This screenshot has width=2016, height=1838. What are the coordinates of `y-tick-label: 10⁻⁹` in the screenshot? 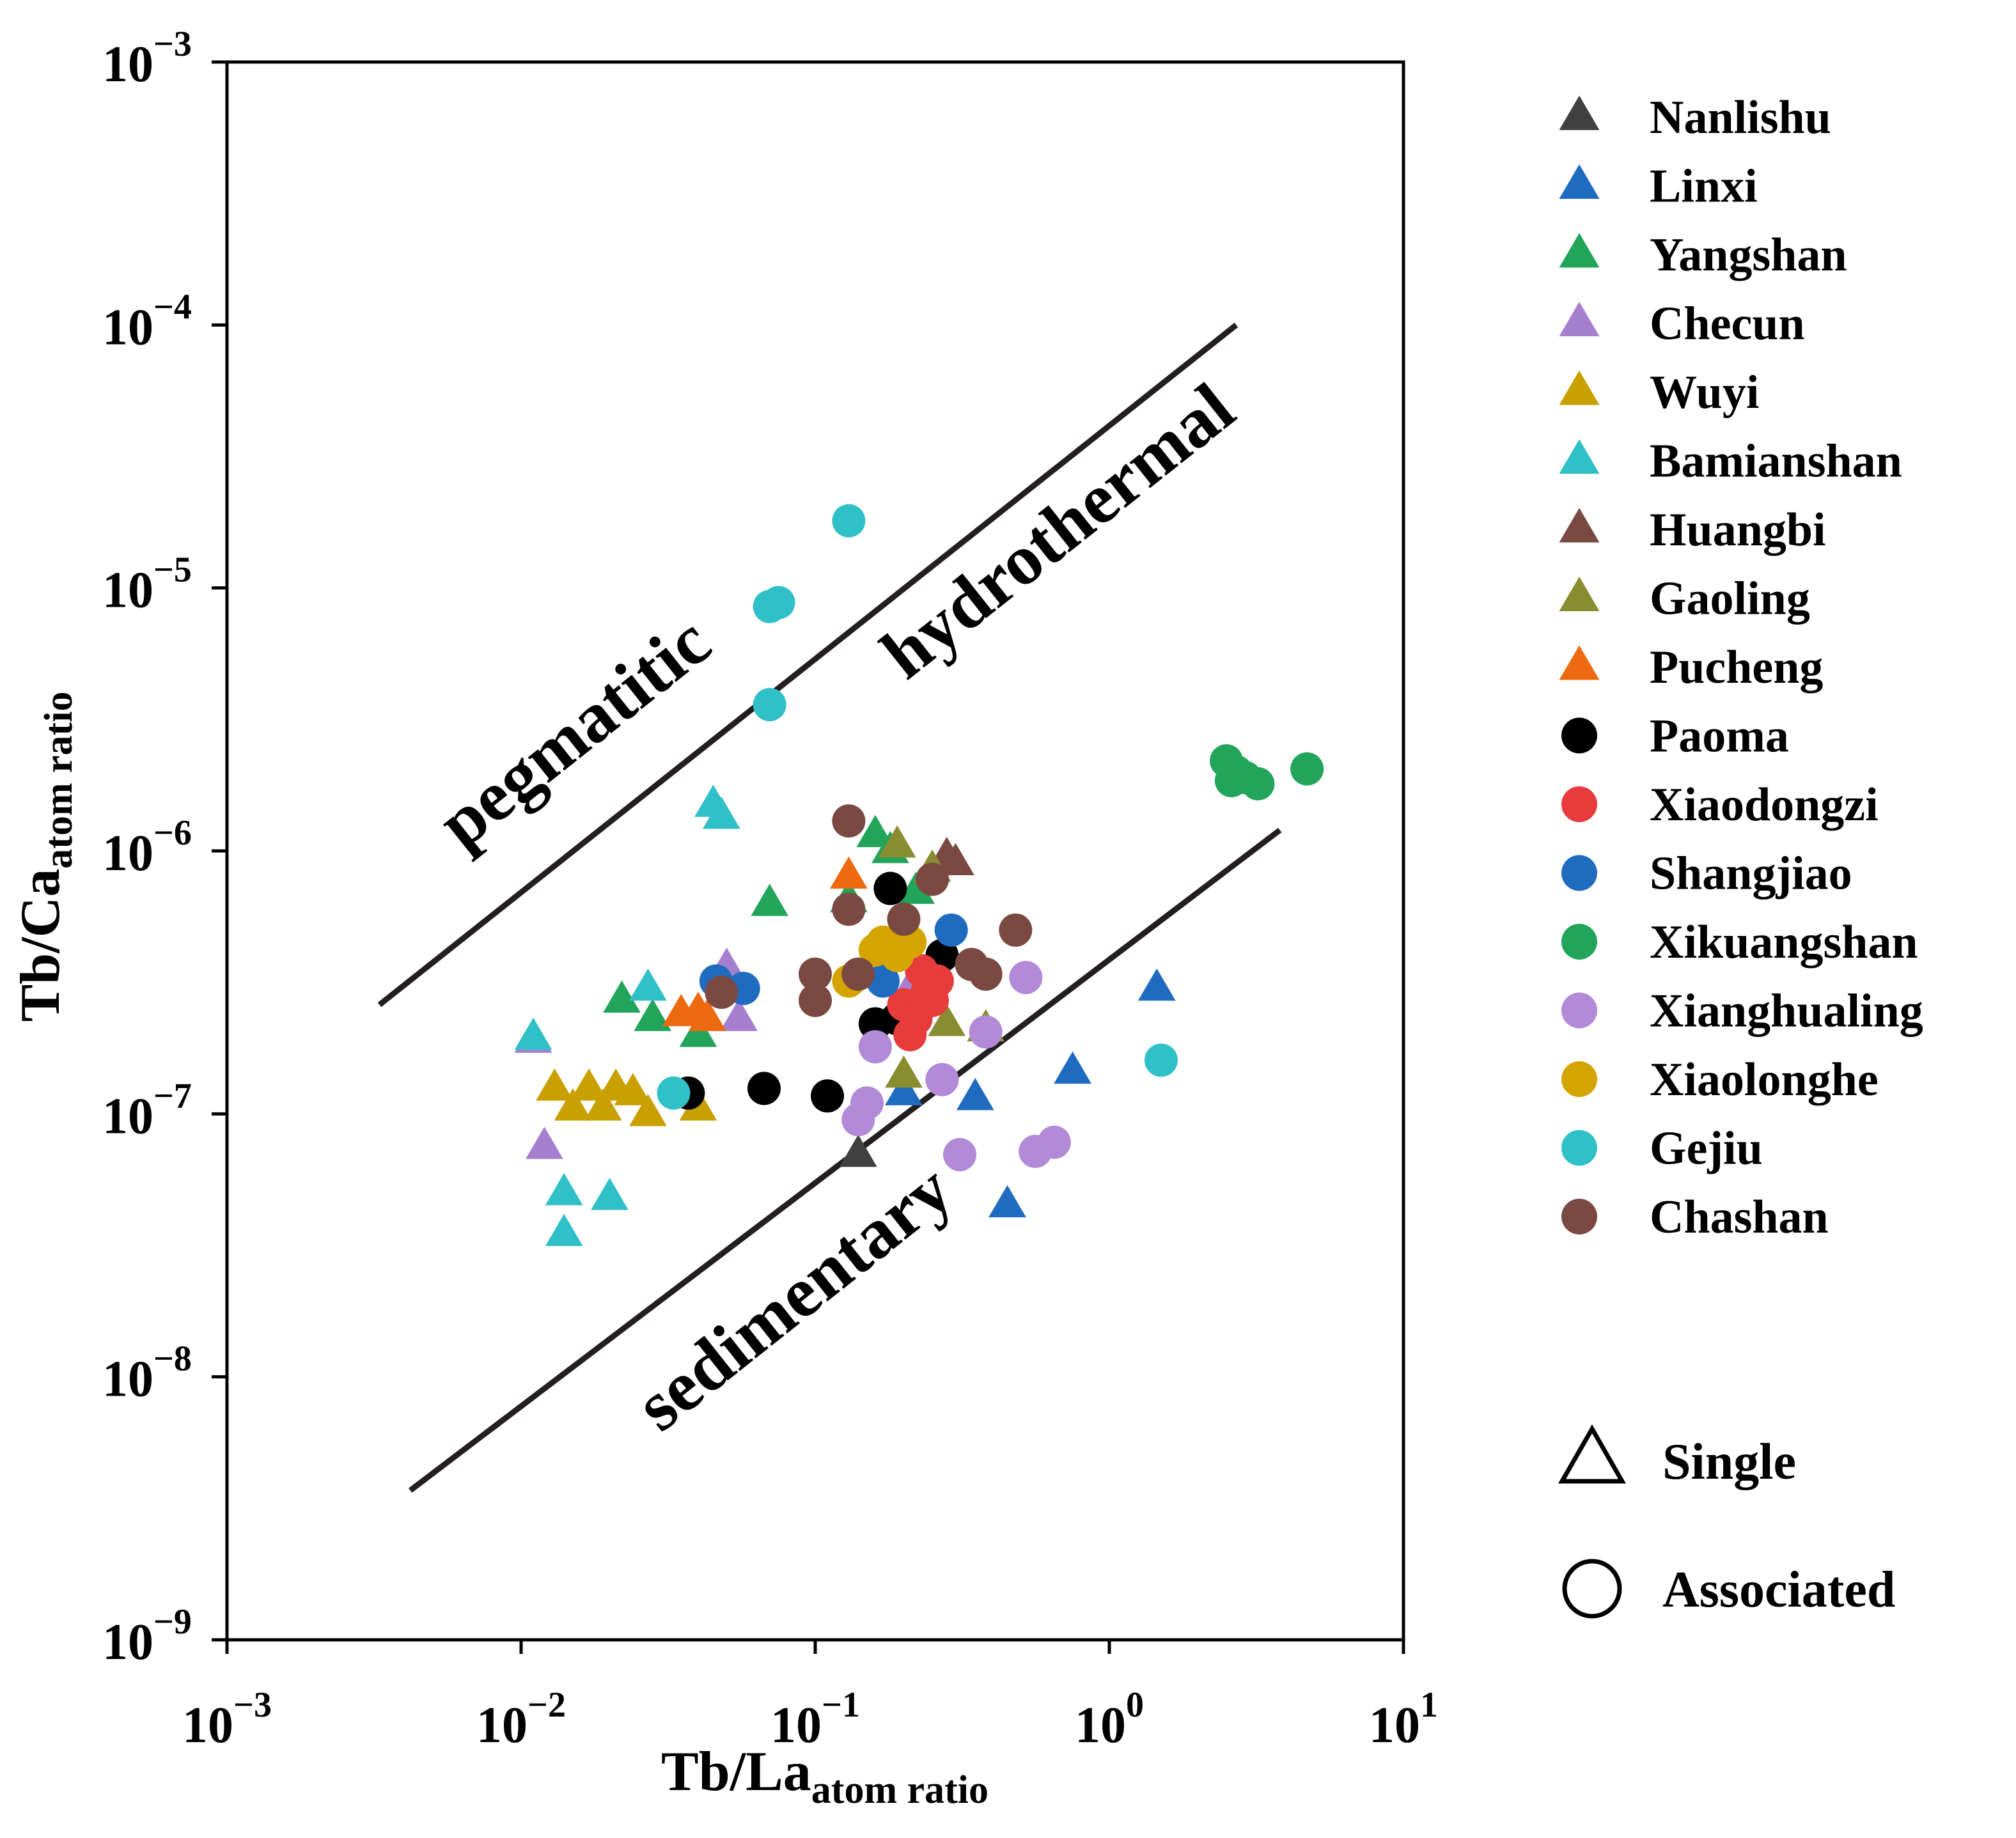 It's located at (147, 1636).